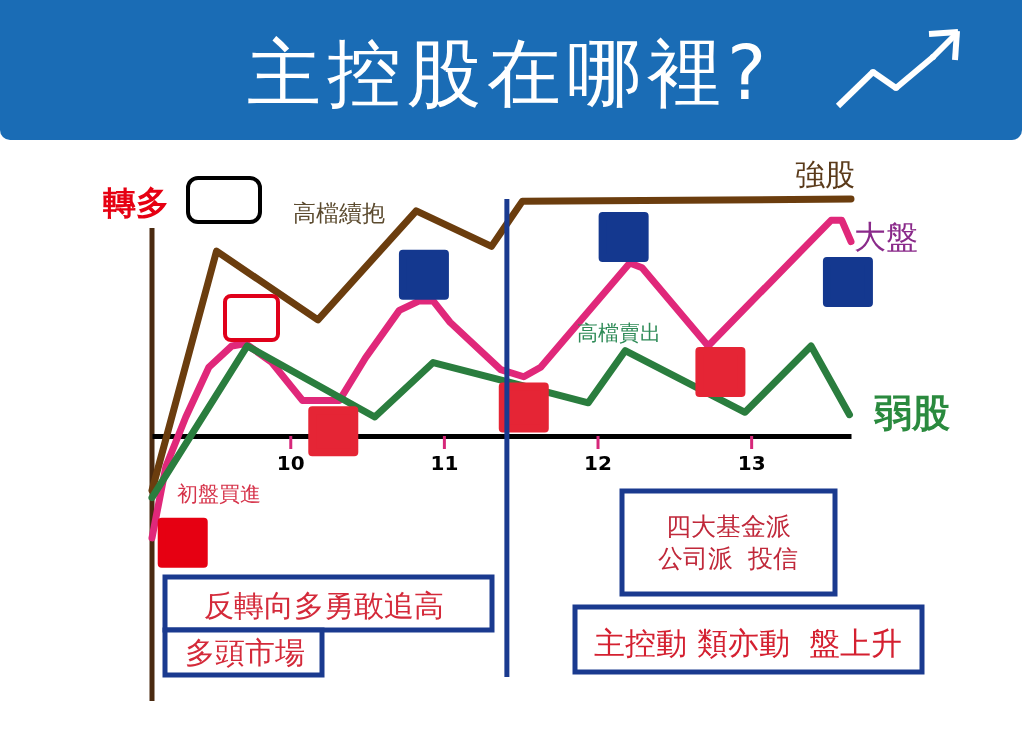 This screenshot has width=1024, height=752. What do you see at coordinates (324, 605) in the screenshot?
I see `text: 反轉向多勇敢追高` at bounding box center [324, 605].